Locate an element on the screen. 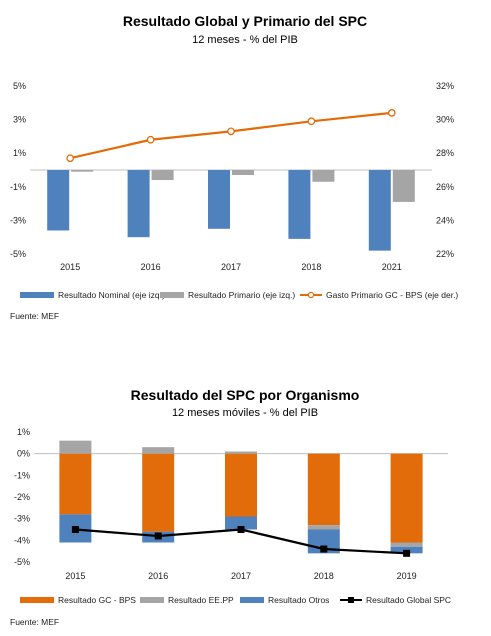 The image size is (491, 636). line-resultado-global is located at coordinates (241, 541).